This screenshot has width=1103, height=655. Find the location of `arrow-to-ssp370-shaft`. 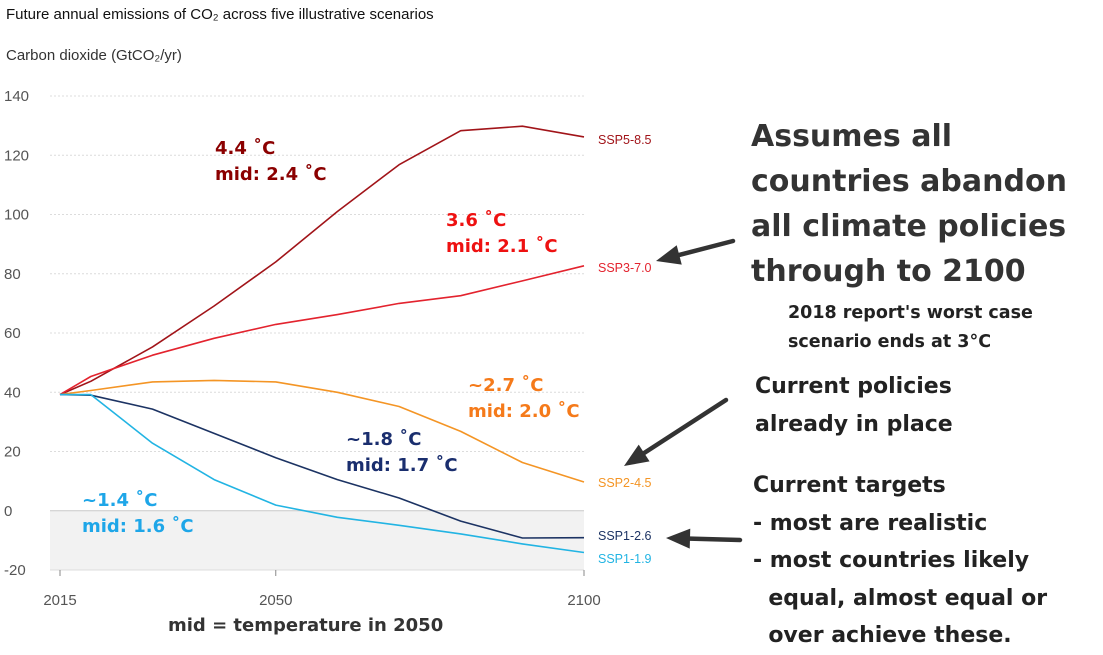

arrow-to-ssp370-shaft is located at coordinates (706, 248).